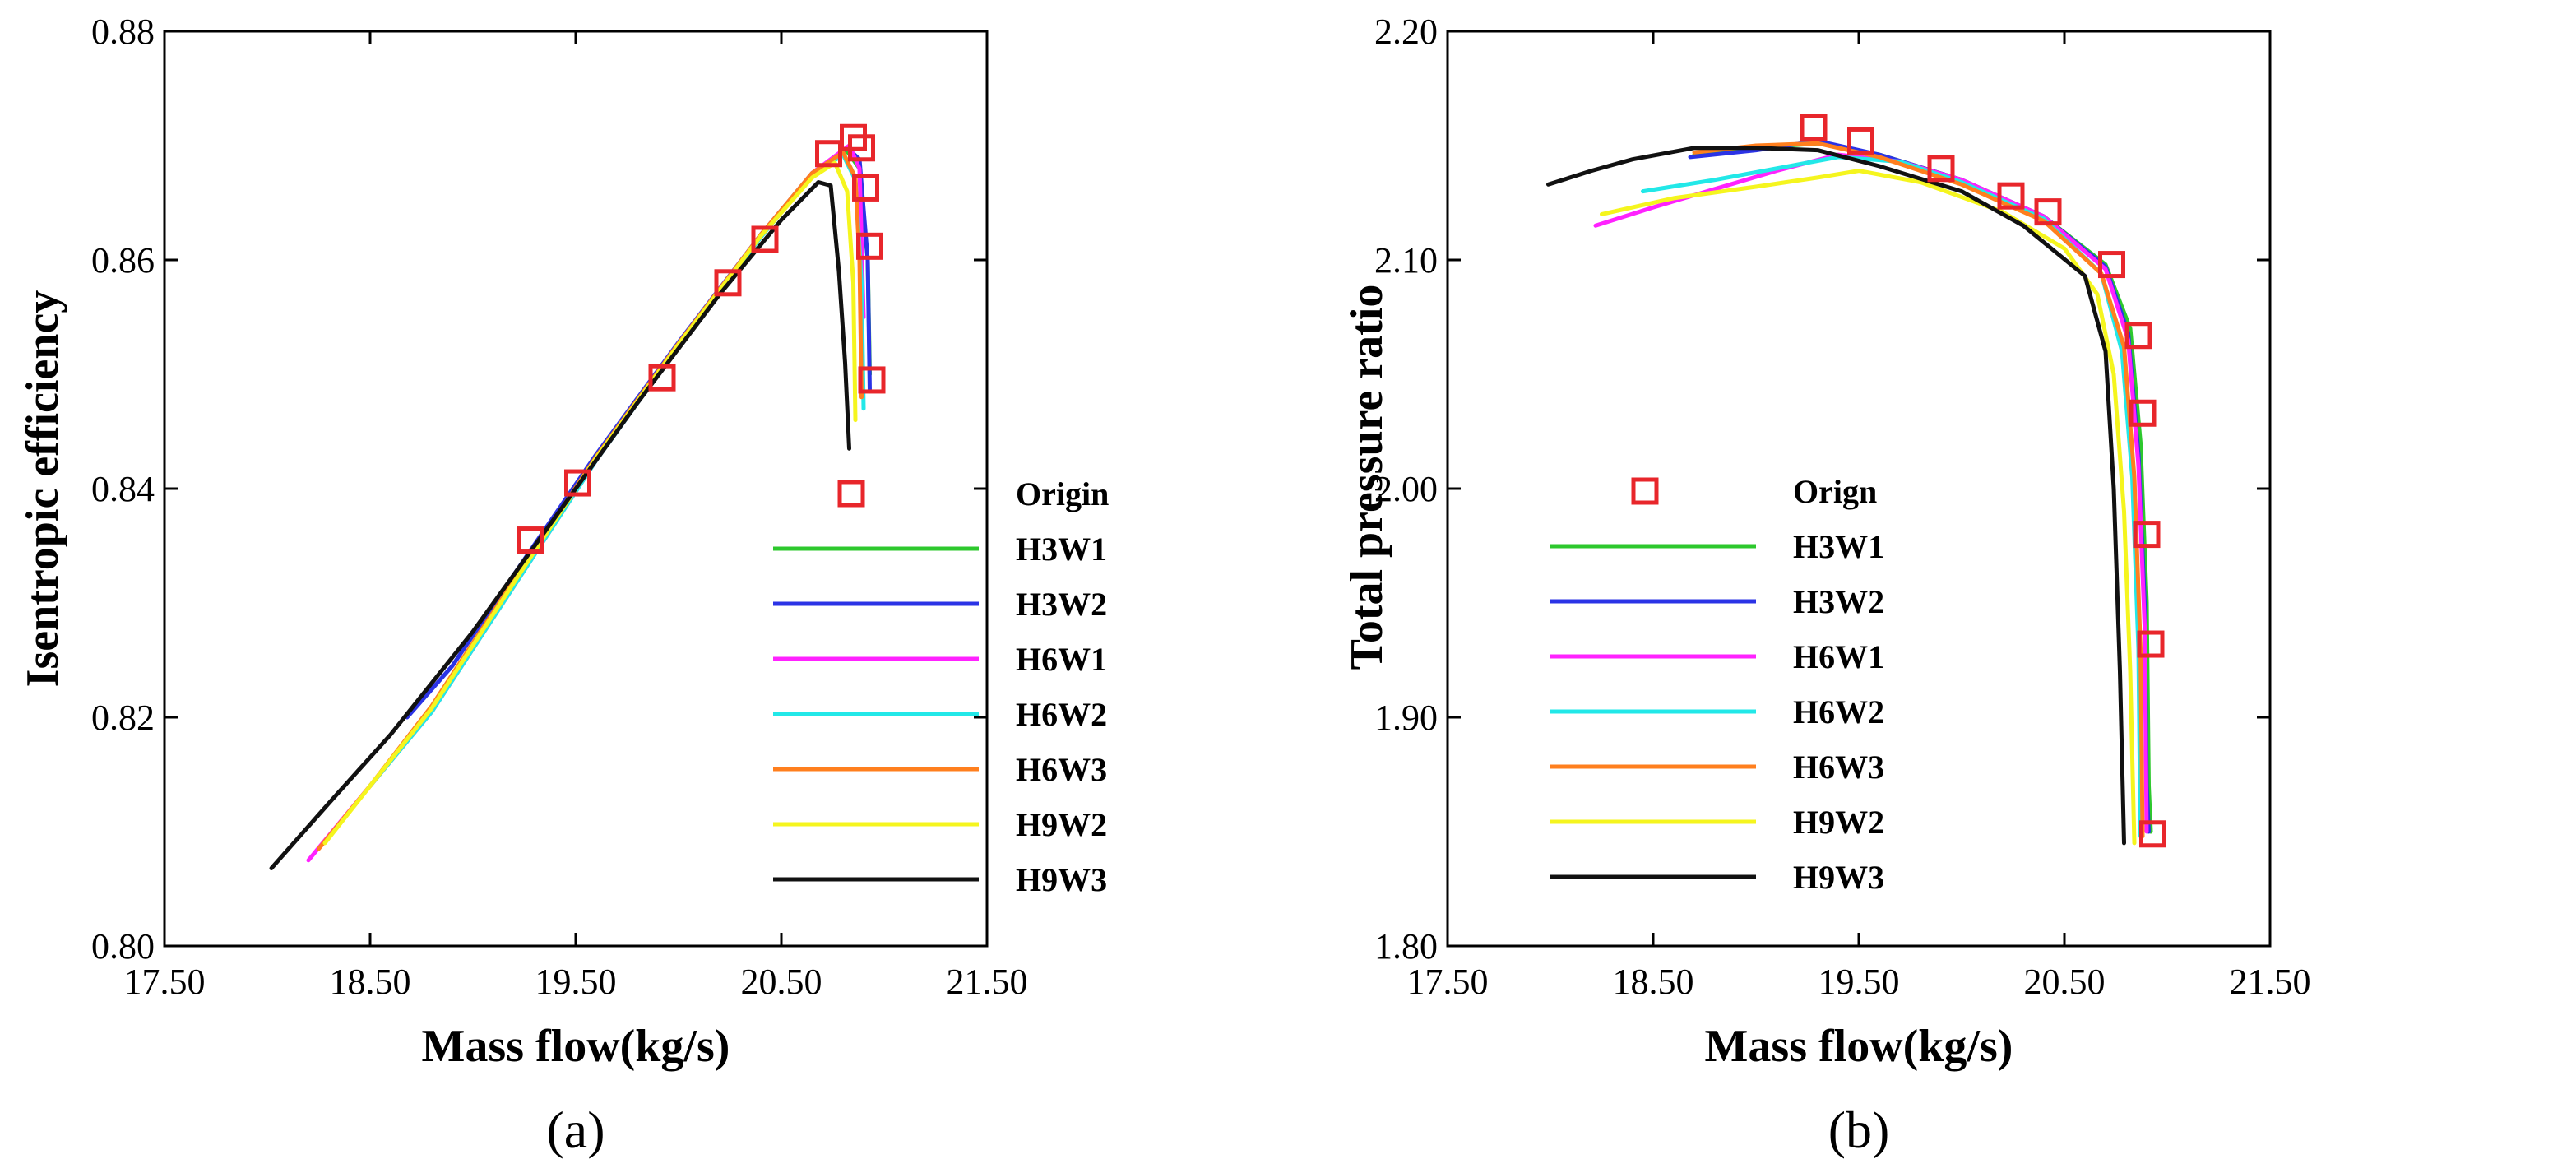  Describe the element at coordinates (1859, 982) in the screenshot. I see `chart-b-x-tick-label: 19.50` at that location.